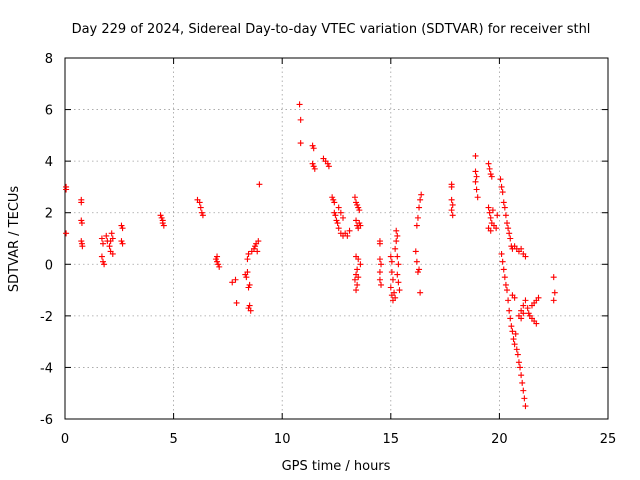 Image resolution: width=640 pixels, height=480 pixels. Describe the element at coordinates (49, 162) in the screenshot. I see `y-tick-label: 4` at that location.